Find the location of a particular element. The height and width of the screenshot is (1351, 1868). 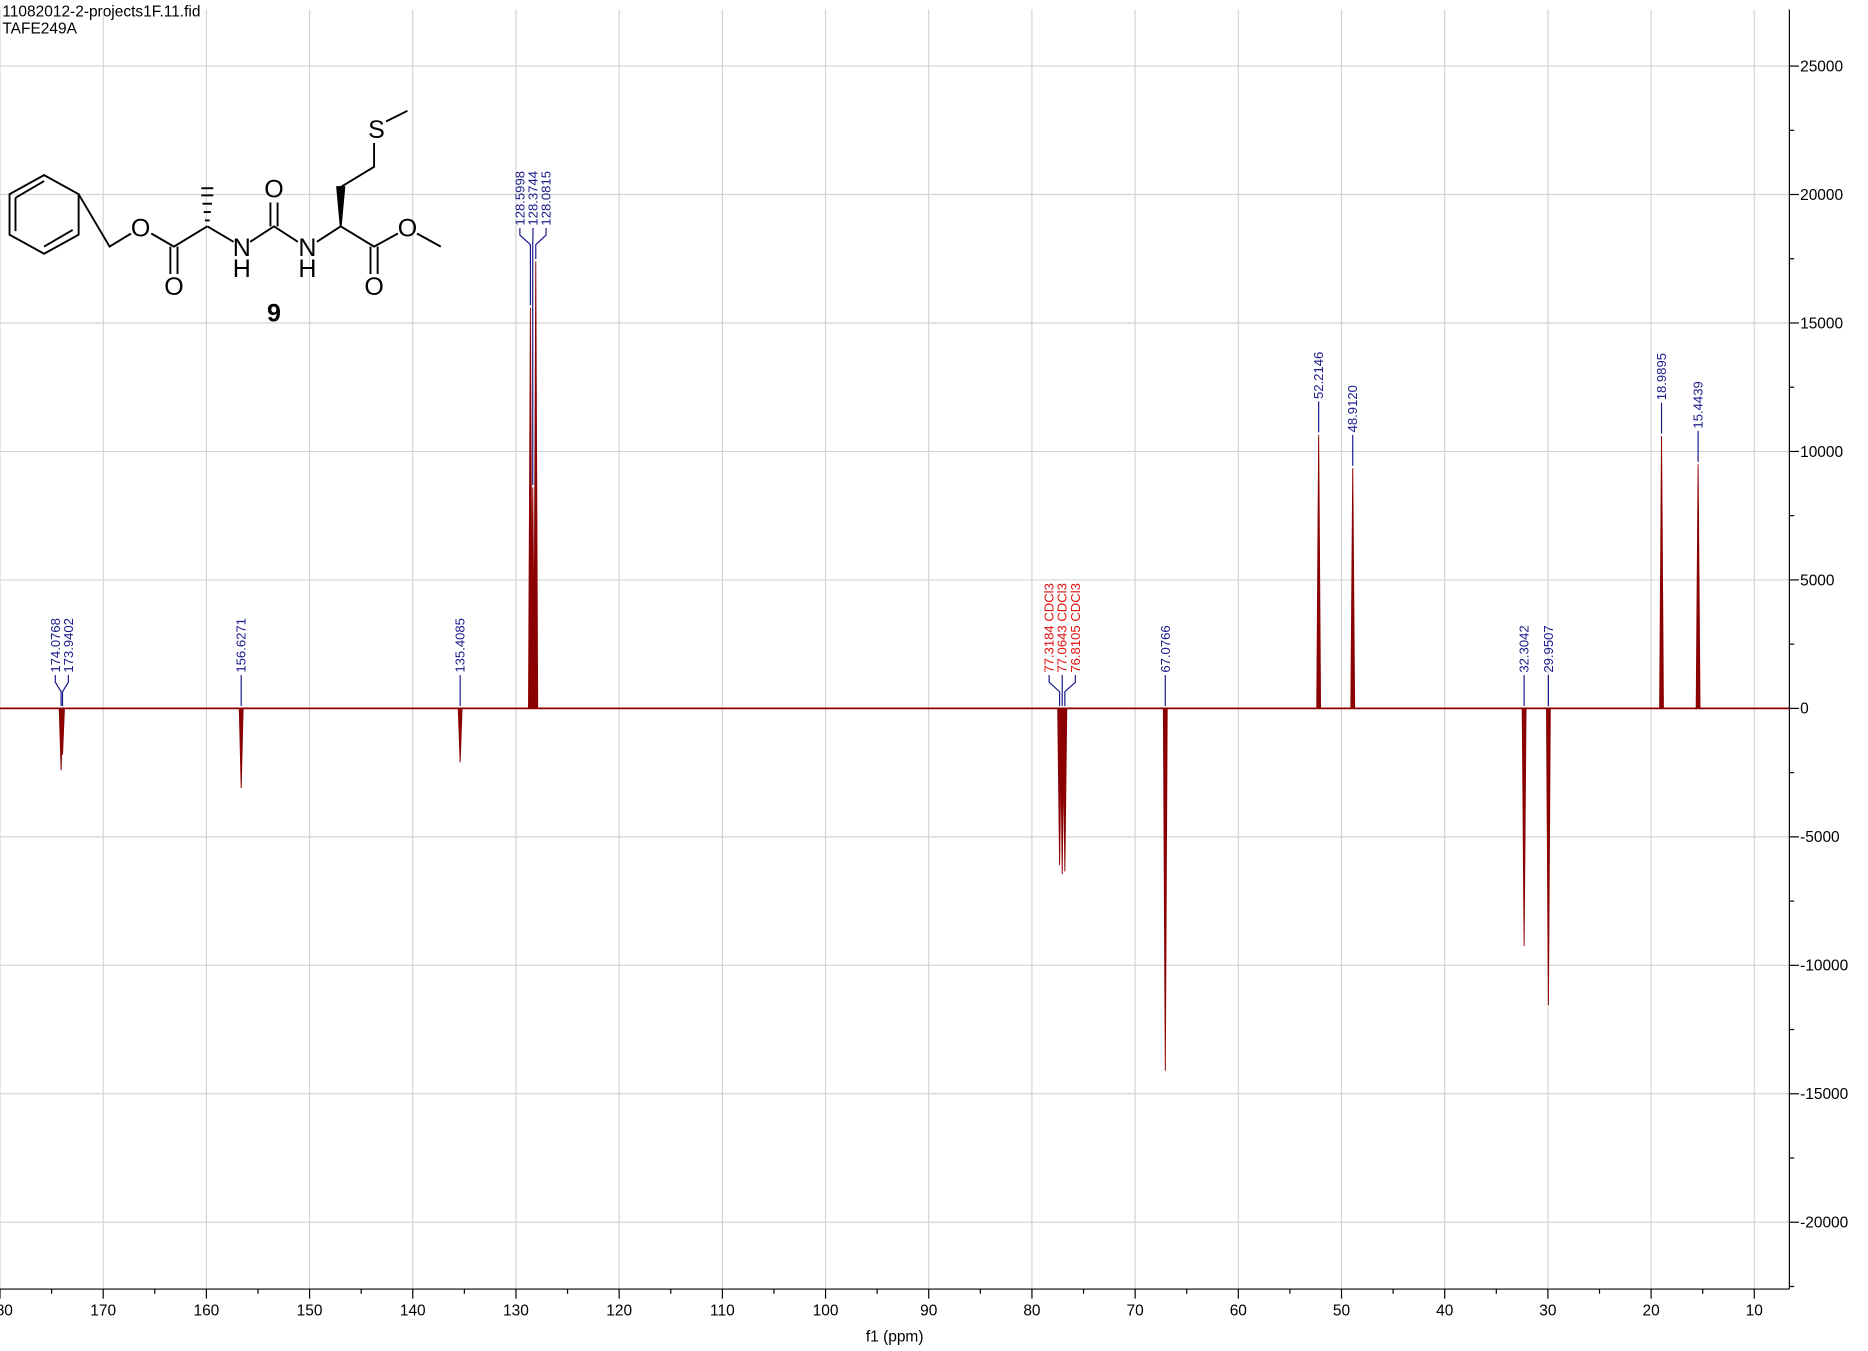

peak-label: 77.0643 CDCl3 is located at coordinates (1062, 628).